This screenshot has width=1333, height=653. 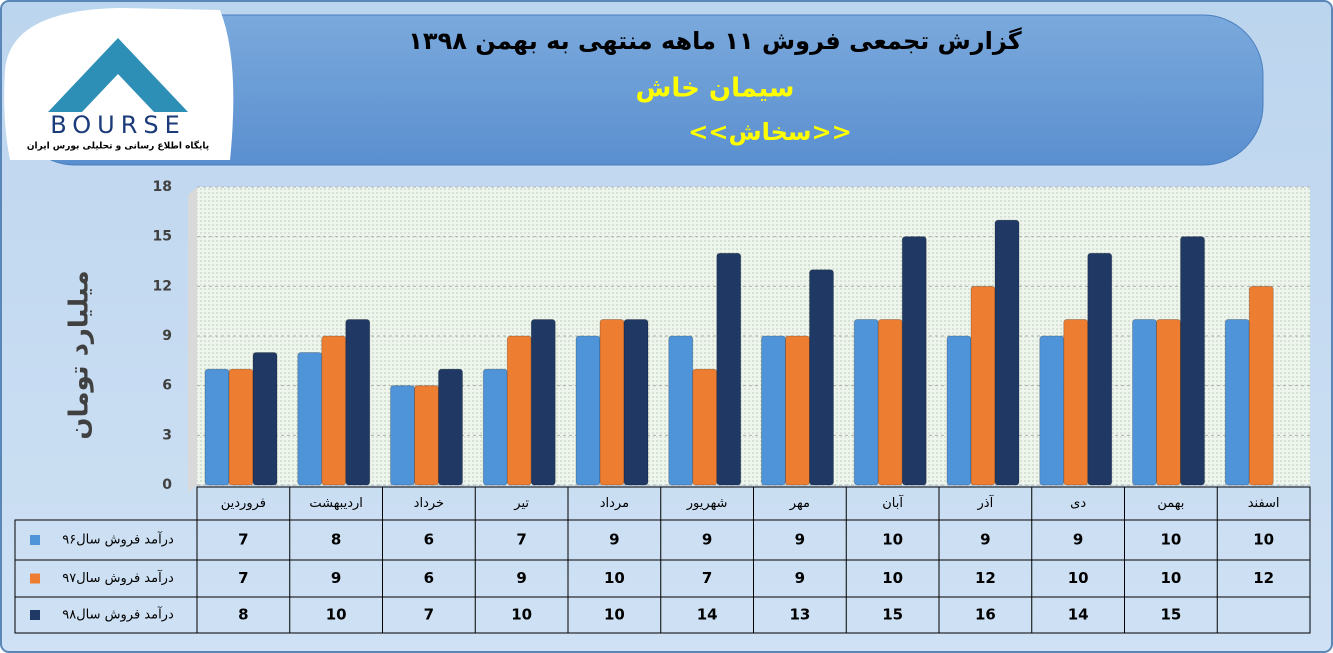 What do you see at coordinates (799, 503) in the screenshot?
I see `x-tick-label: مهر` at bounding box center [799, 503].